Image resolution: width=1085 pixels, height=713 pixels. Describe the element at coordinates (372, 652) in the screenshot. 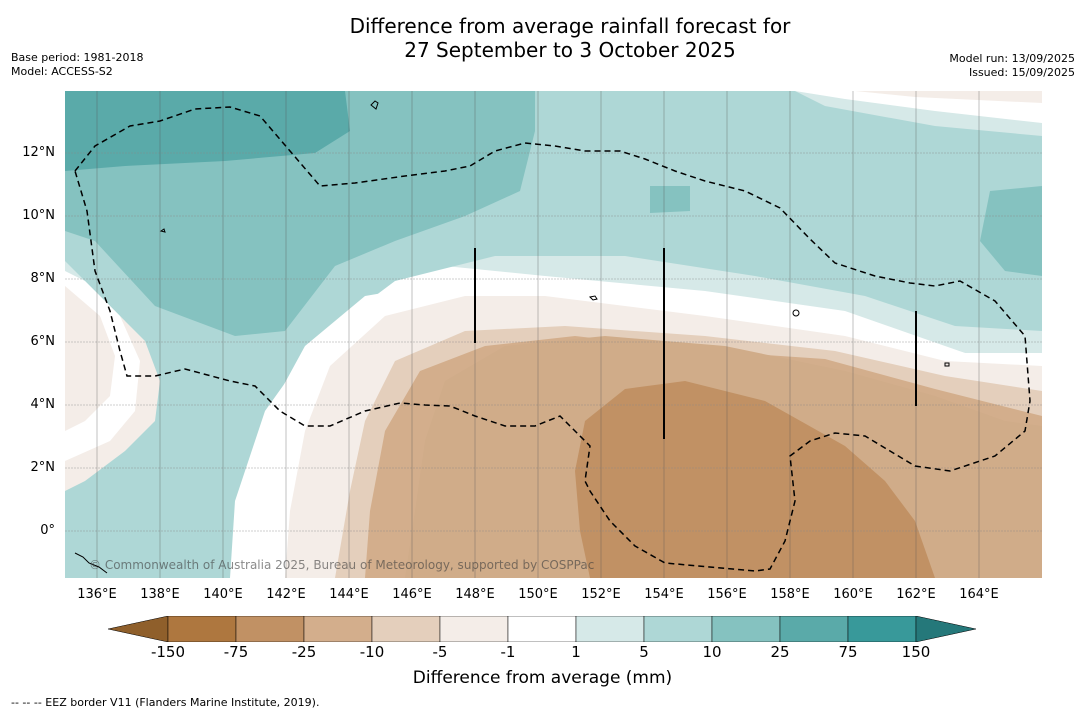

I see `cbar-tick-3: -10` at that location.